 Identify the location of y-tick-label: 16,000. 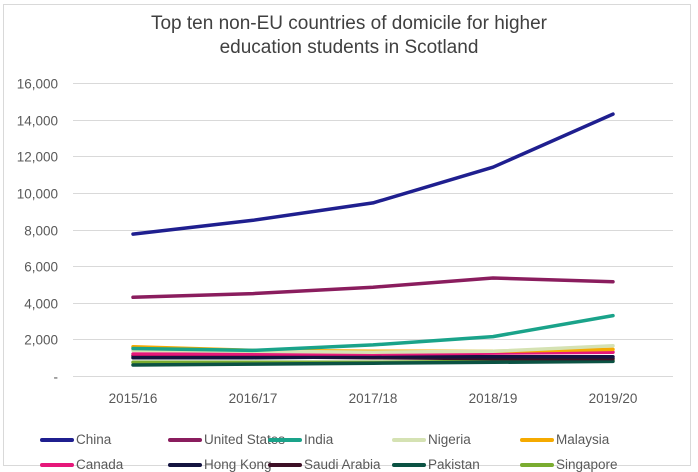
(37, 84).